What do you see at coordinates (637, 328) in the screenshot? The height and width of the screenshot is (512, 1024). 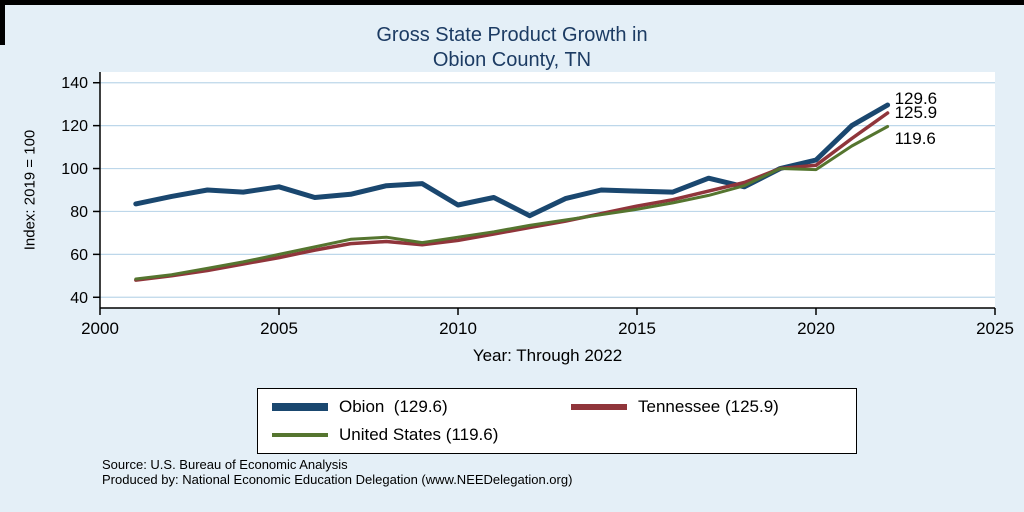 I see `x-tick-label: 2015` at bounding box center [637, 328].